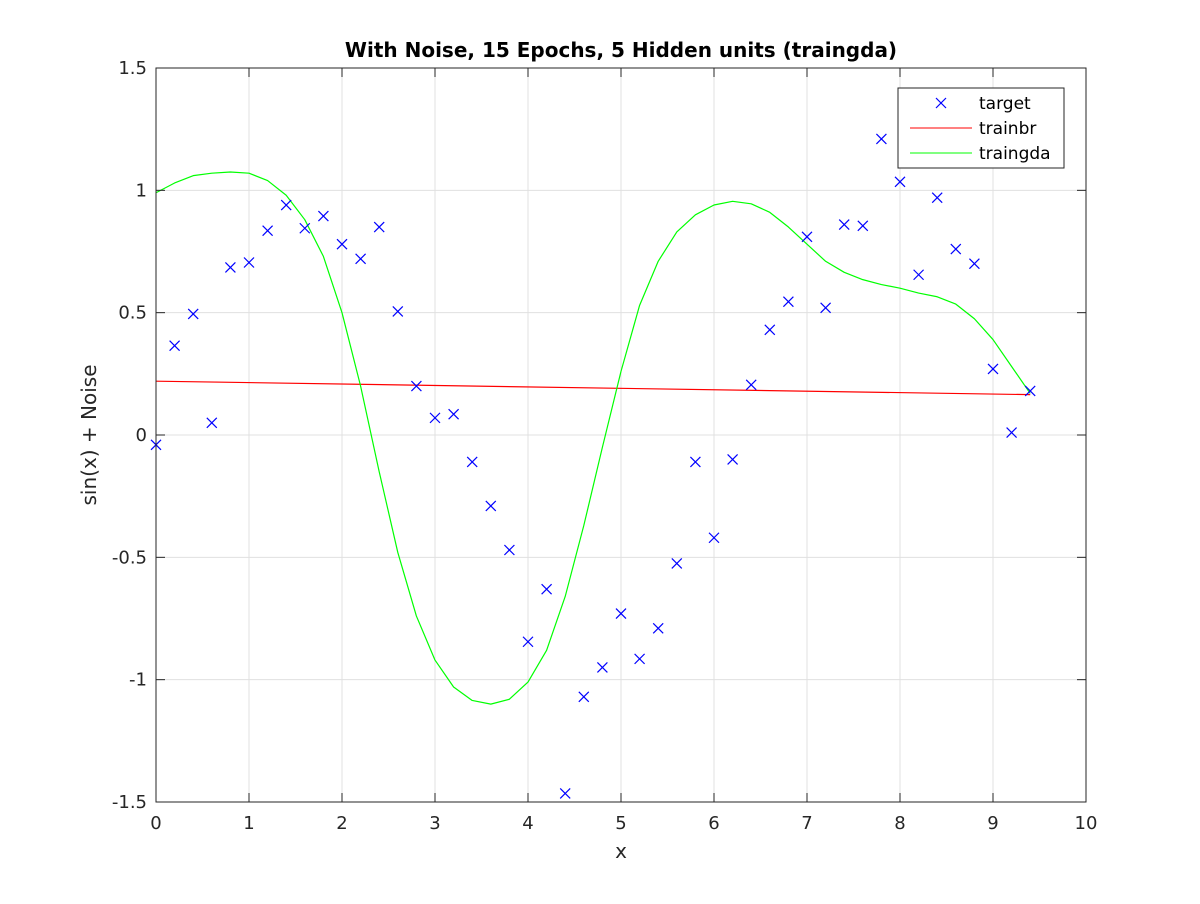  What do you see at coordinates (434, 823) in the screenshot?
I see `x-tick-label: 3` at bounding box center [434, 823].